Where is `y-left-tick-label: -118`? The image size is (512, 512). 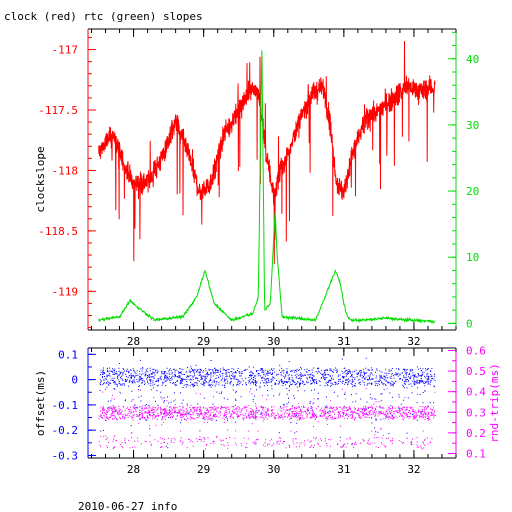 y-left-tick-label: -118 is located at coordinates (65, 170).